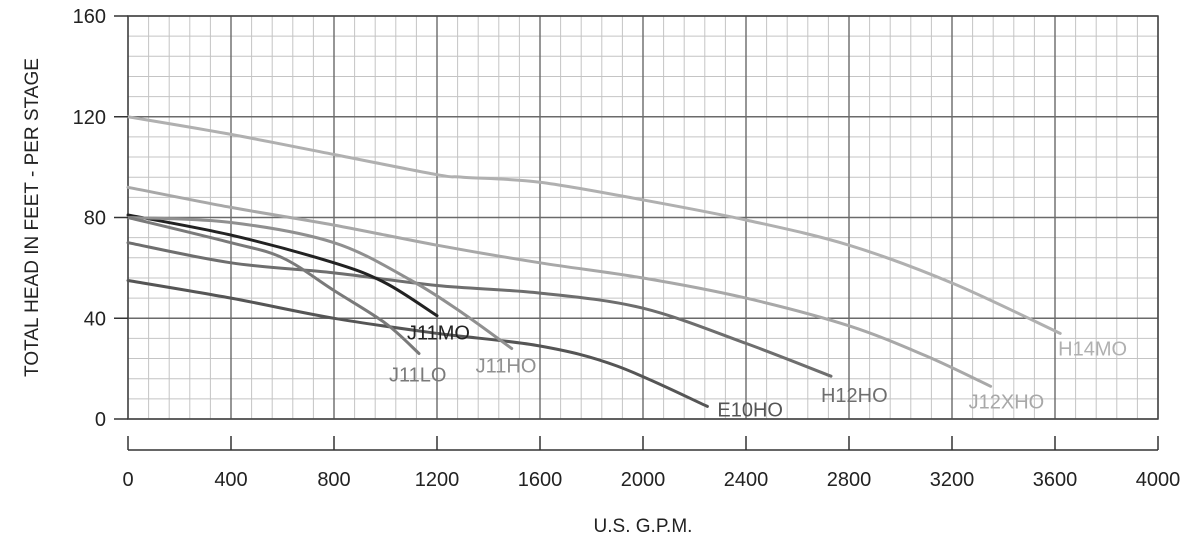  I want to click on series-line-j11lo, so click(273, 285).